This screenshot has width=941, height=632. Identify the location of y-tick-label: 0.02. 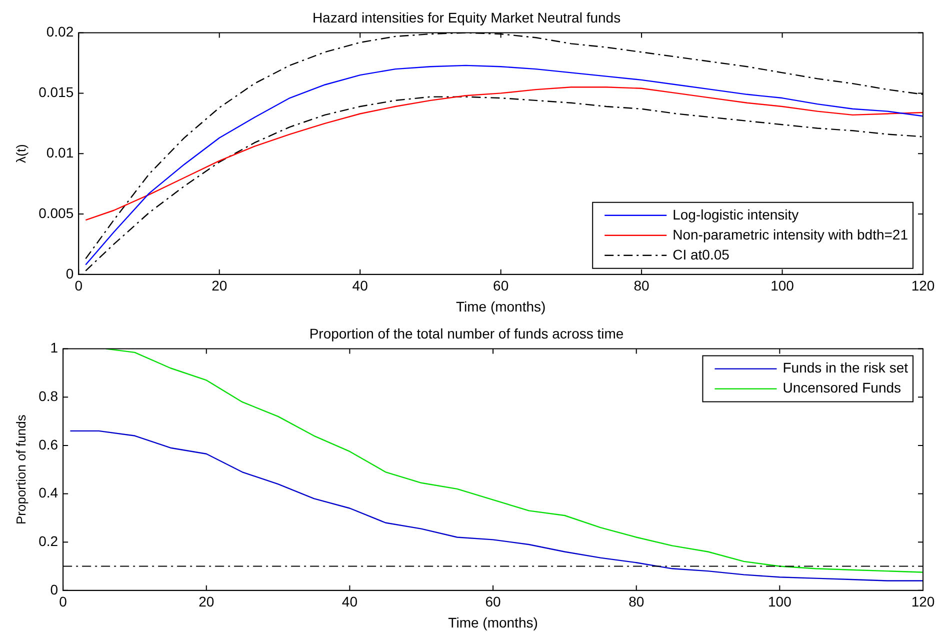
(60, 32).